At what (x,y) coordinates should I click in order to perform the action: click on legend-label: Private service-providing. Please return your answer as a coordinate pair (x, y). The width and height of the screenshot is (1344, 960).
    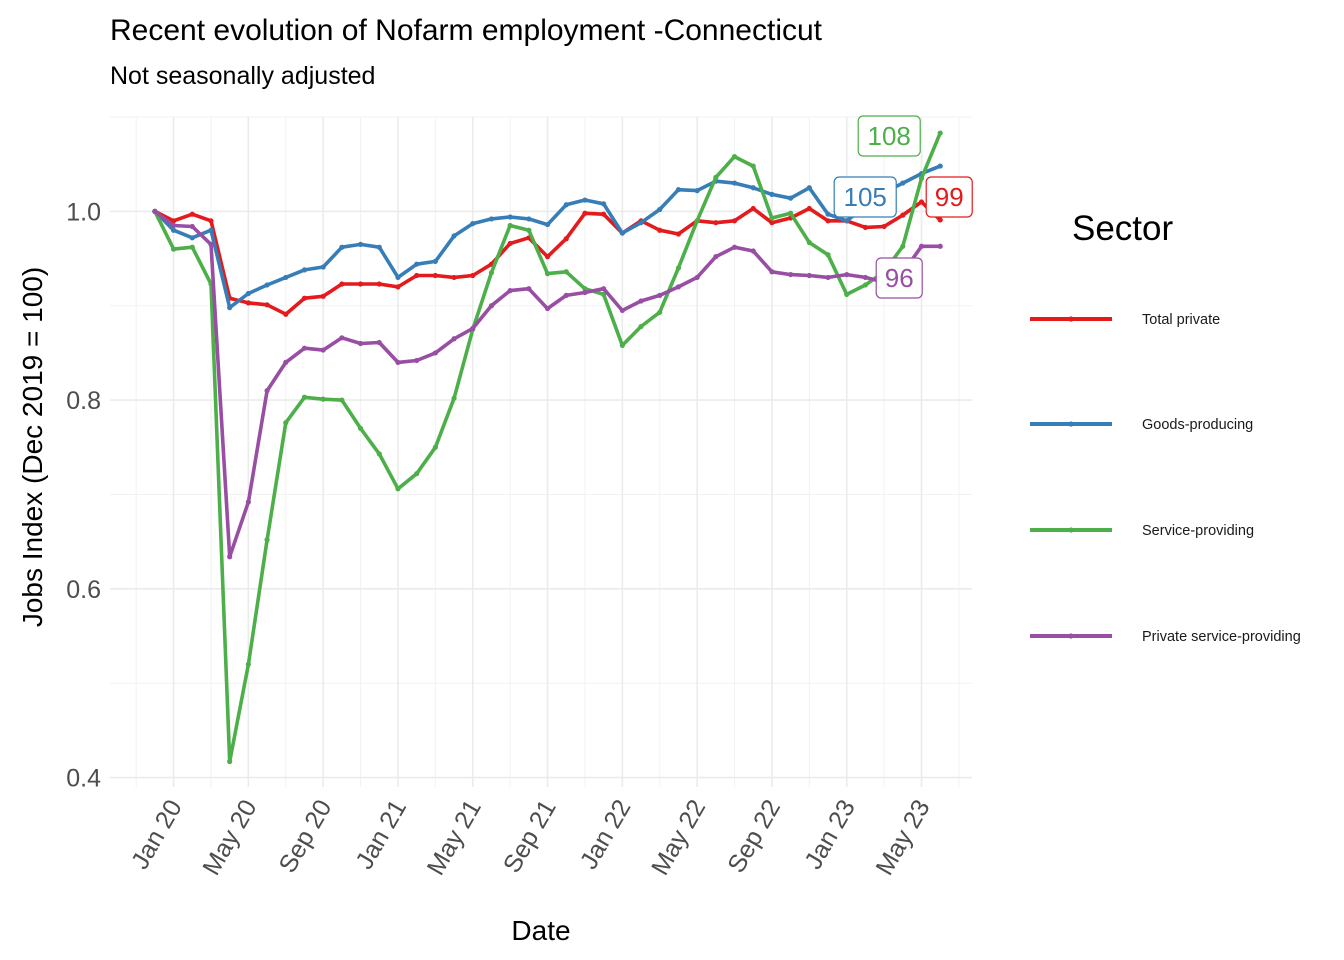
    Looking at the image, I should click on (1221, 637).